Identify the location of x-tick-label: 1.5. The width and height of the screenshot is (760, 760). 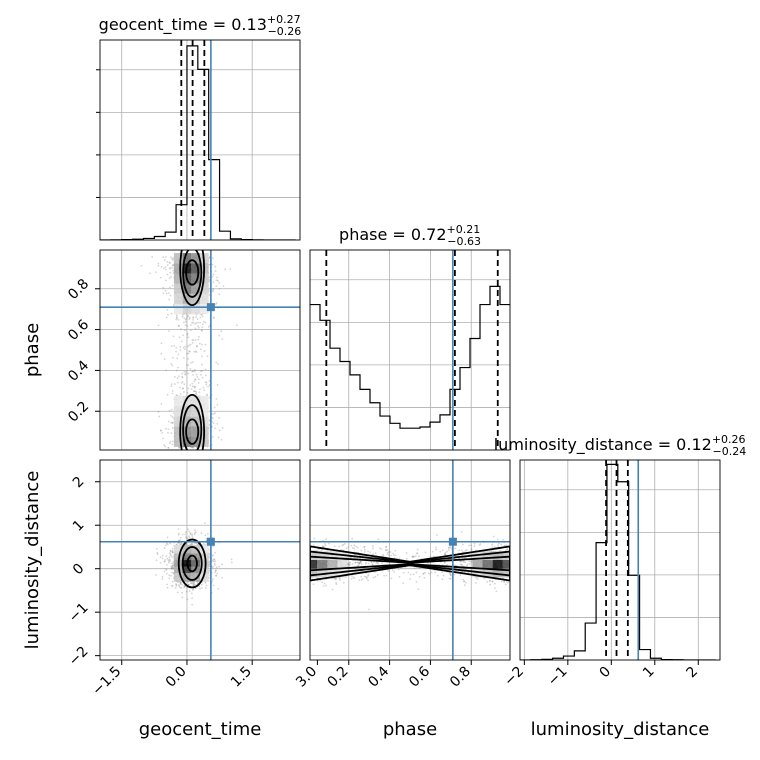
(241, 677).